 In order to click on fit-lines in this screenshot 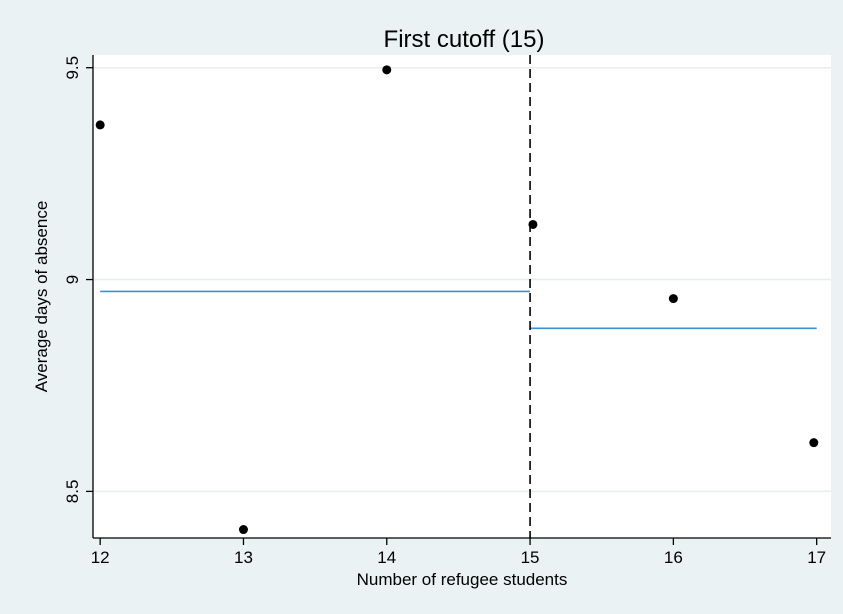, I will do `click(458, 310)`.